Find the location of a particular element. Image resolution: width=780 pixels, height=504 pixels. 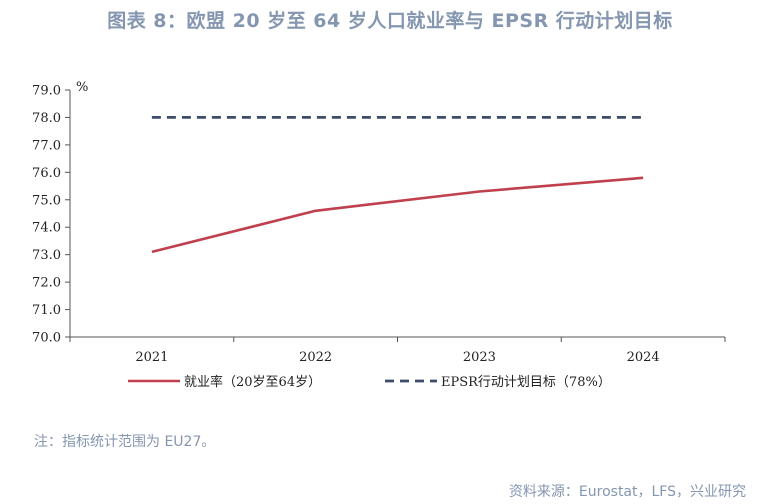

x-tick-label: 2022 is located at coordinates (315, 357).